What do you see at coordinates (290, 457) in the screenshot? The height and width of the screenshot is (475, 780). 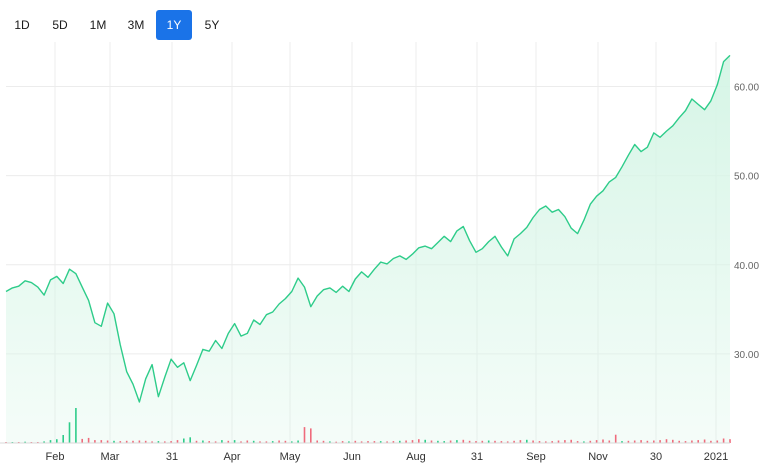 I see `x-tick-label: May` at bounding box center [290, 457].